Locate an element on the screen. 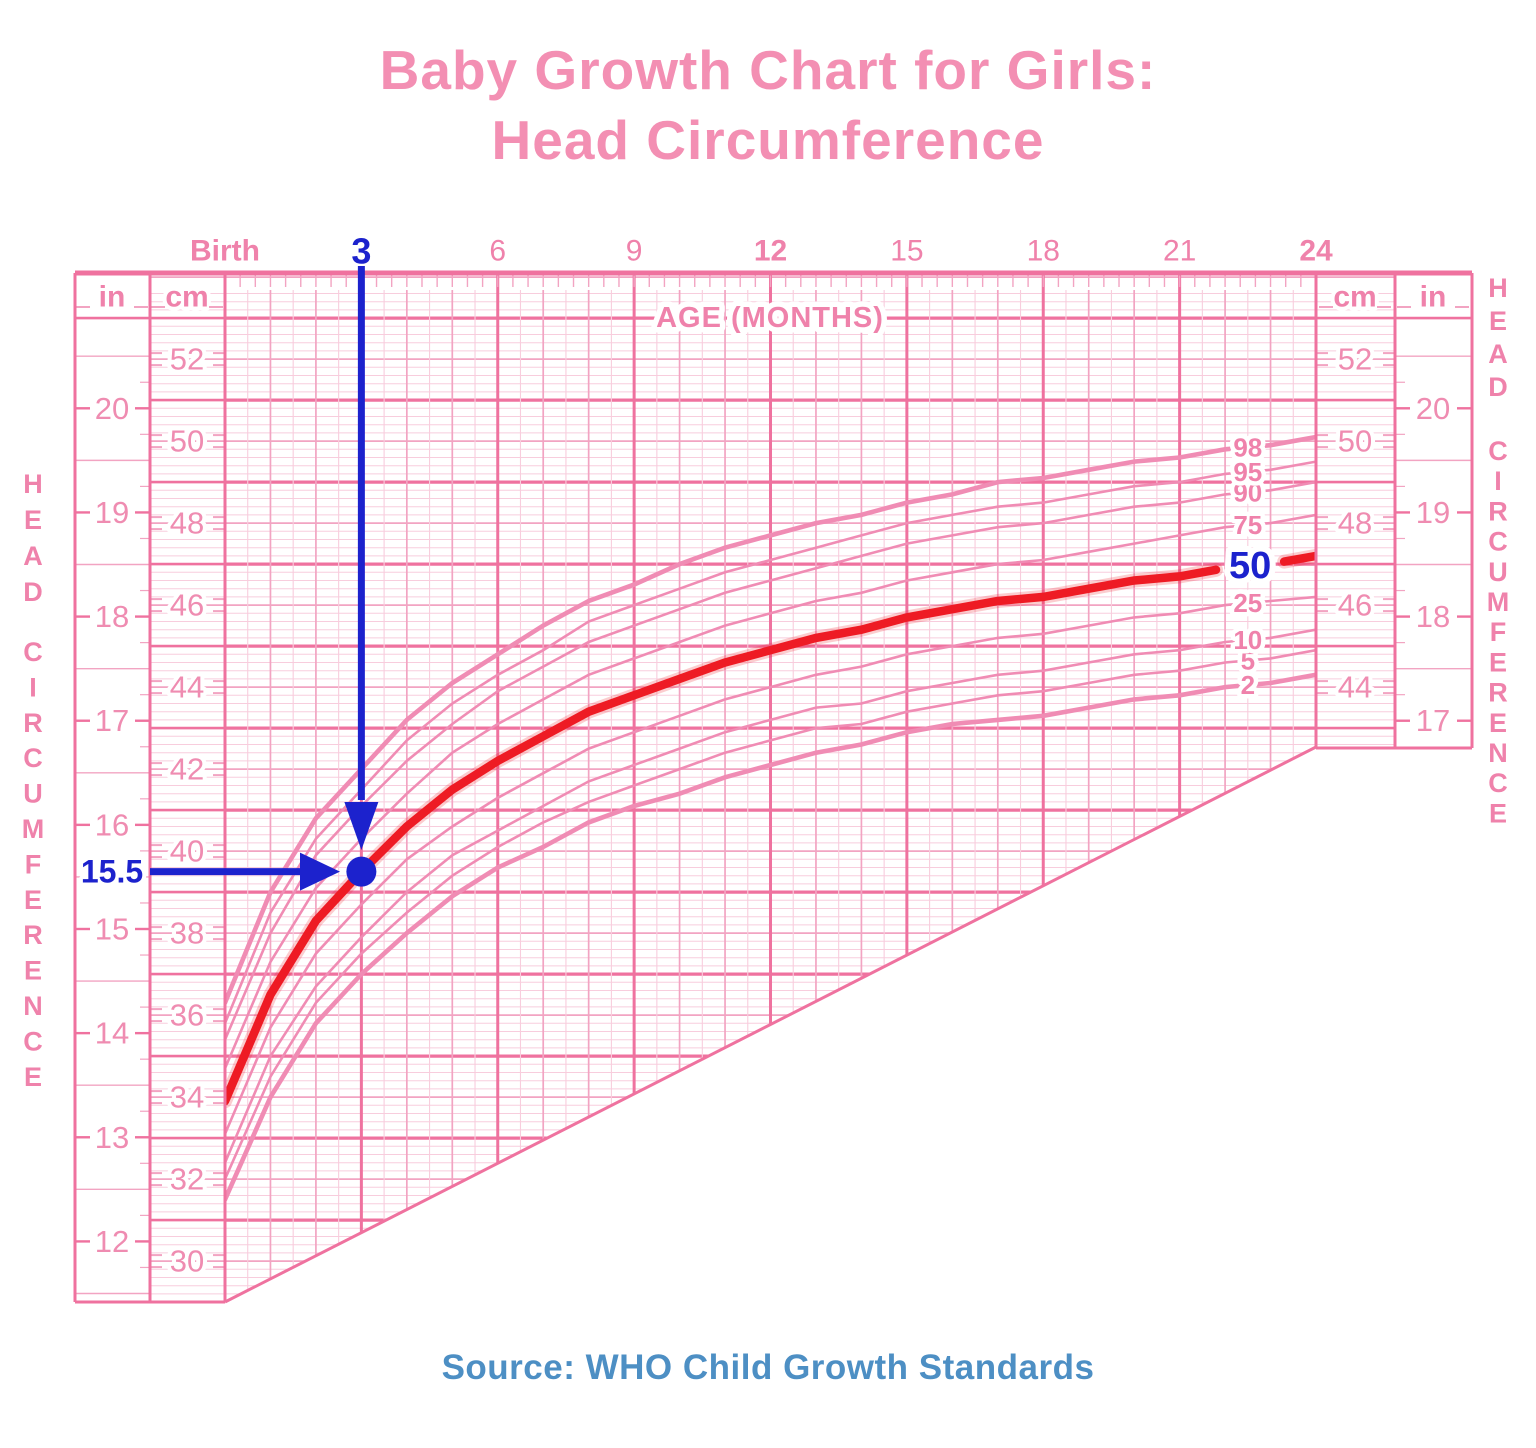 This screenshot has height=1448, width=1536. in-tick-13: 13 is located at coordinates (112, 1137).